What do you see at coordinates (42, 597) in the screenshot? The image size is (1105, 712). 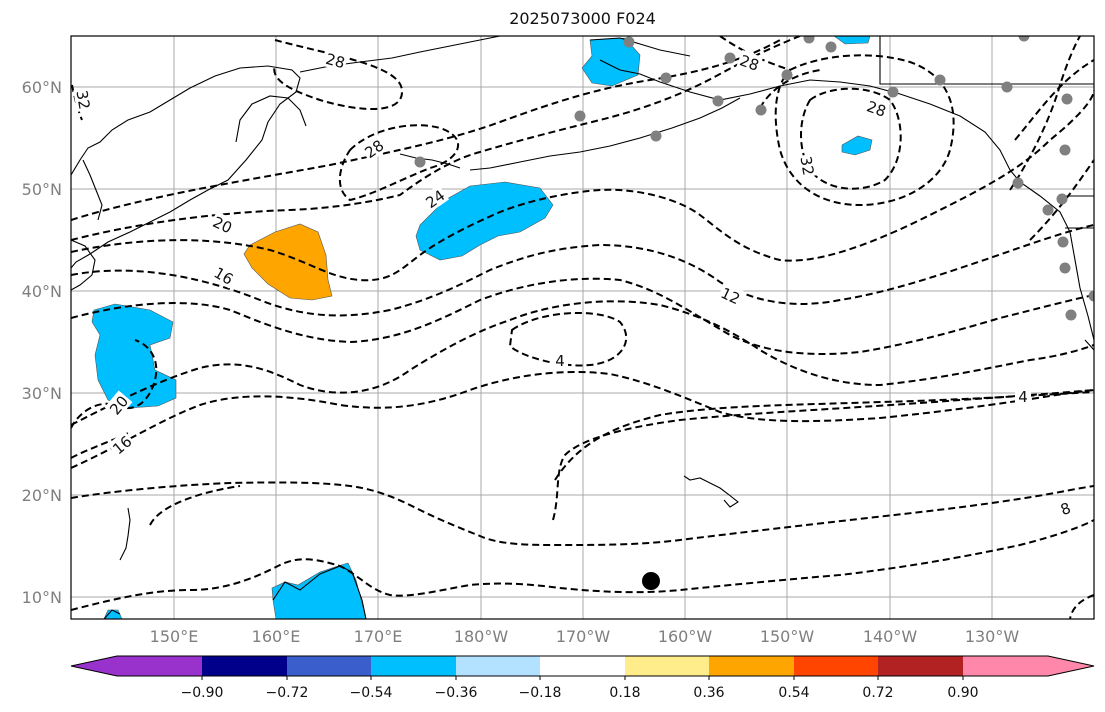 I see `lat-label: 10°N` at bounding box center [42, 597].